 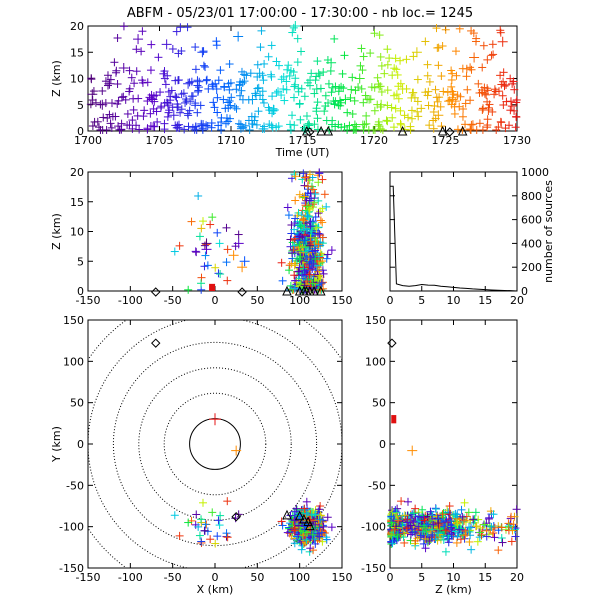 What do you see at coordinates (531, 196) in the screenshot?
I see `y-tick-label: 800` at bounding box center [531, 196].